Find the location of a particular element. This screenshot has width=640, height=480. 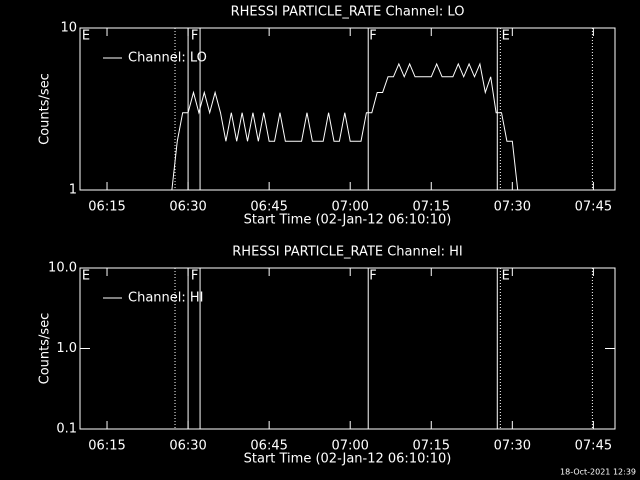

data-line is located at coordinates (345, 126).